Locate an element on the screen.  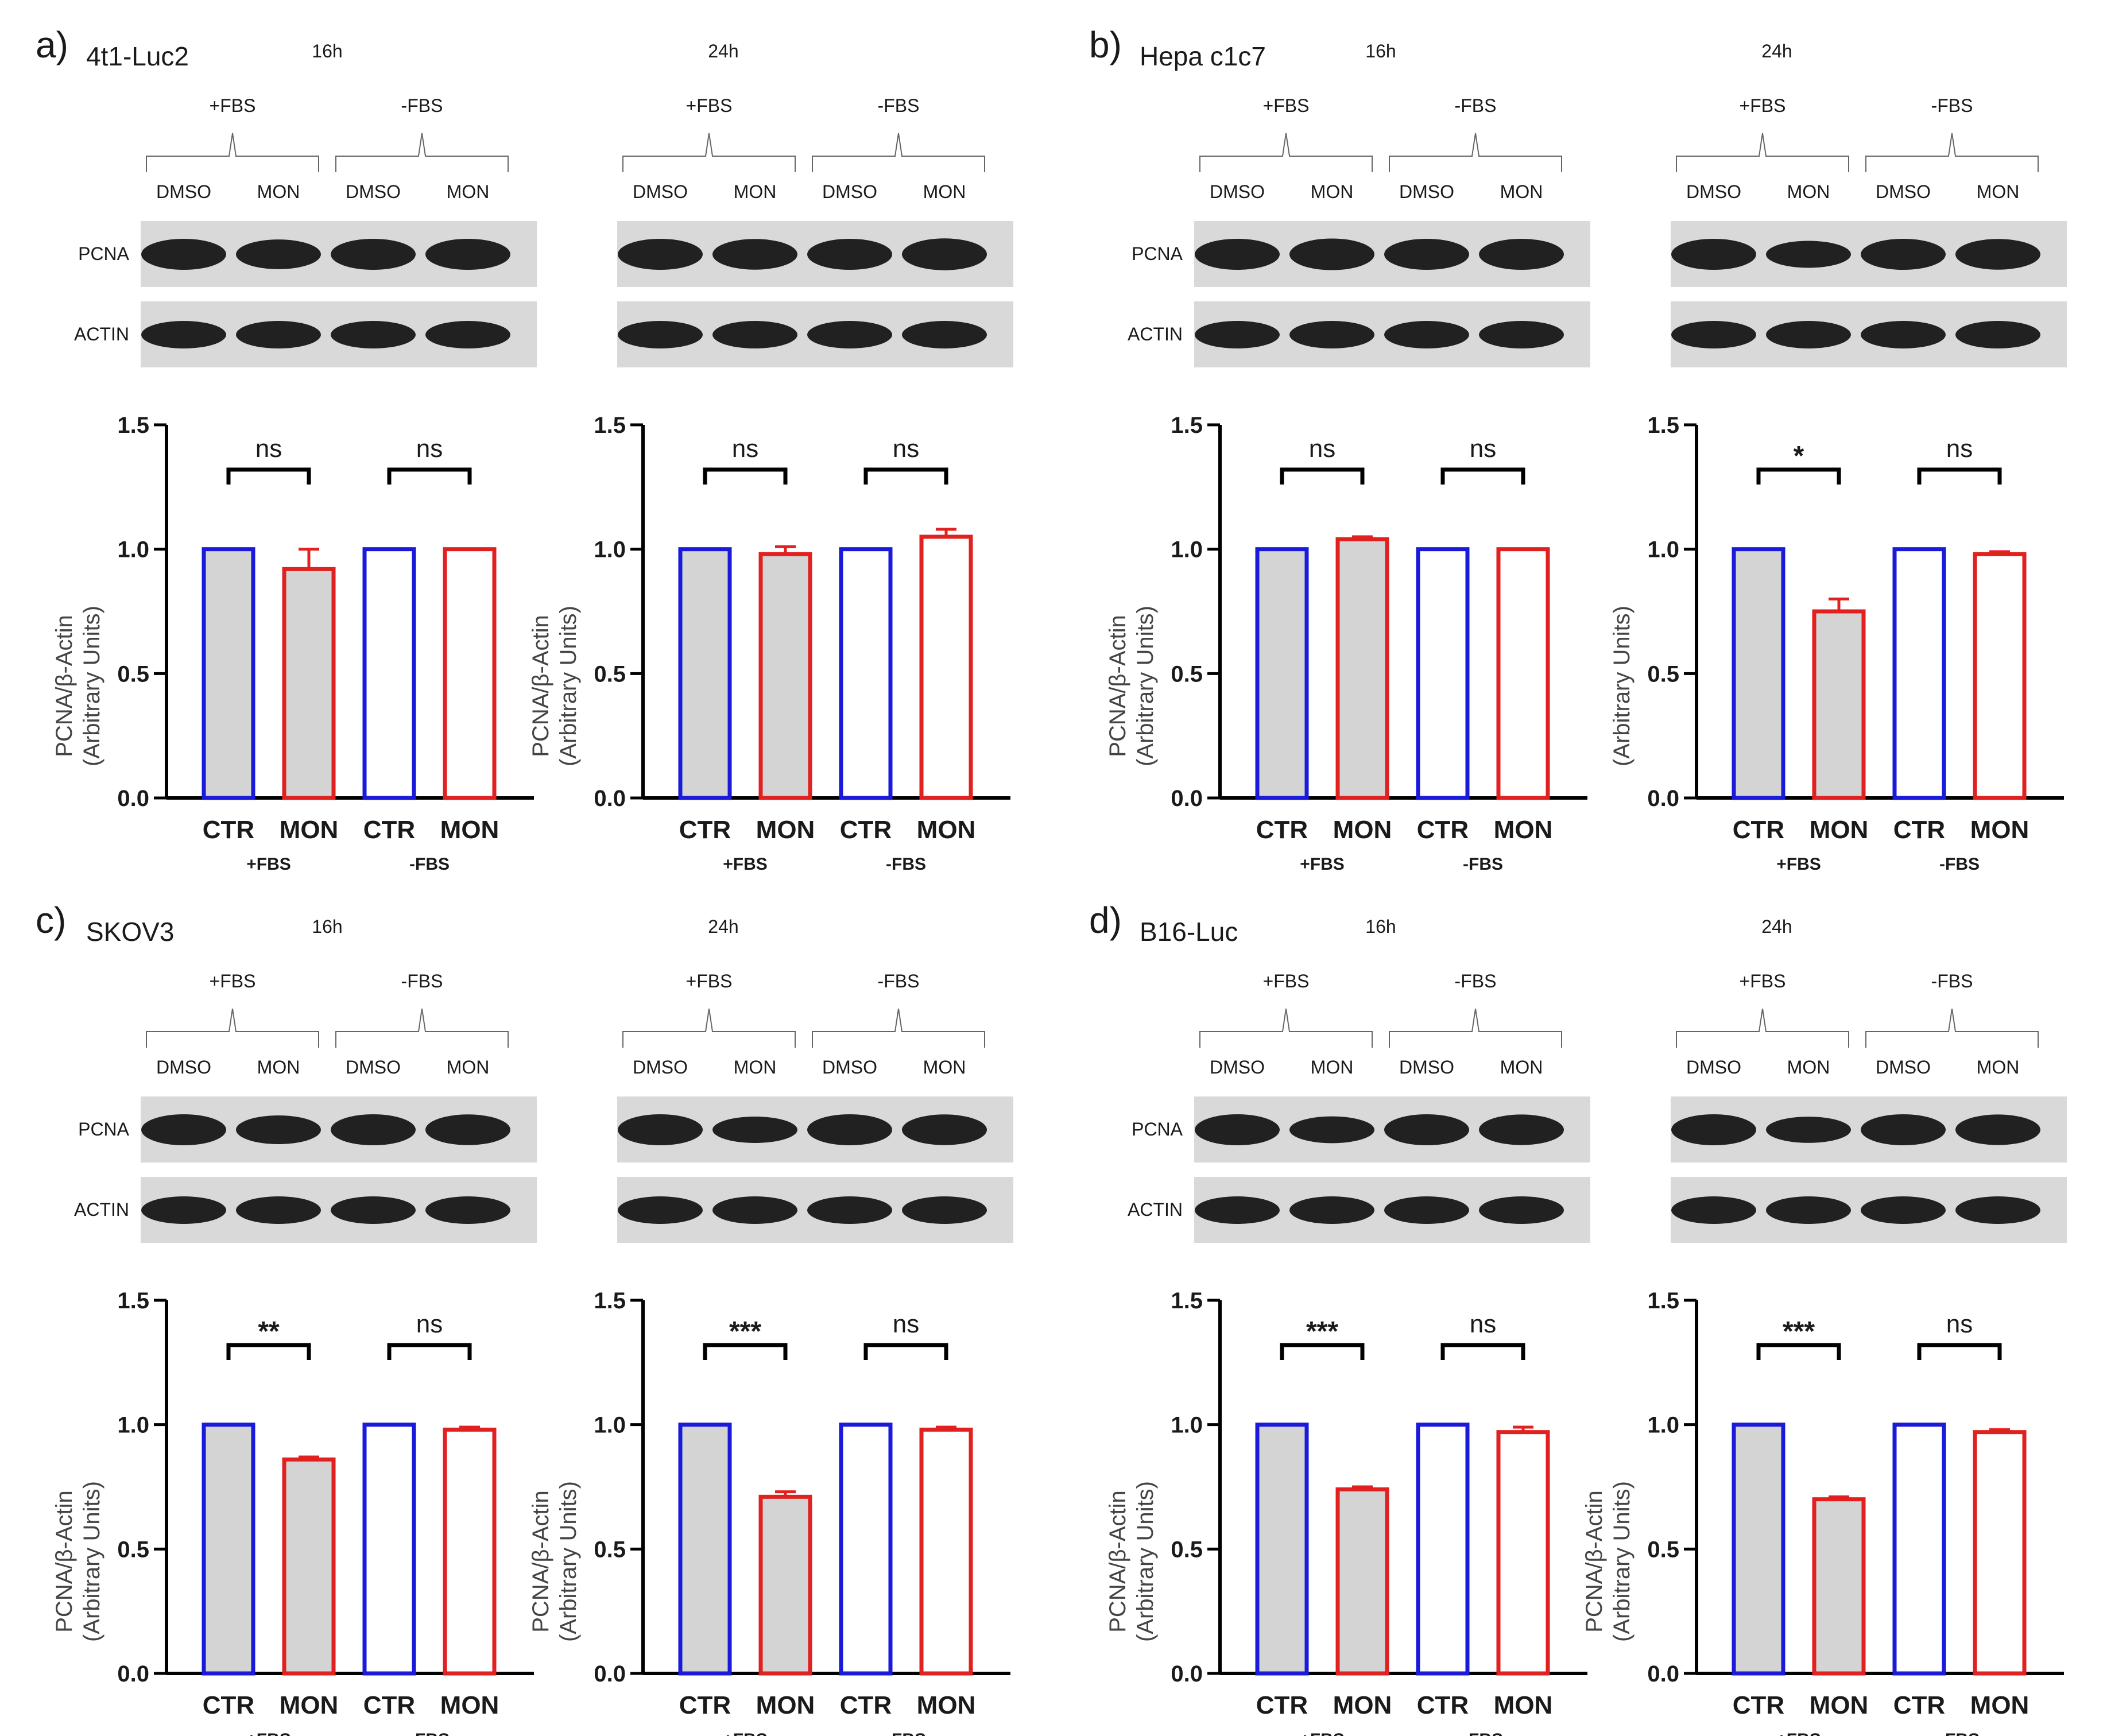
time-label: 16h is located at coordinates (327, 51).